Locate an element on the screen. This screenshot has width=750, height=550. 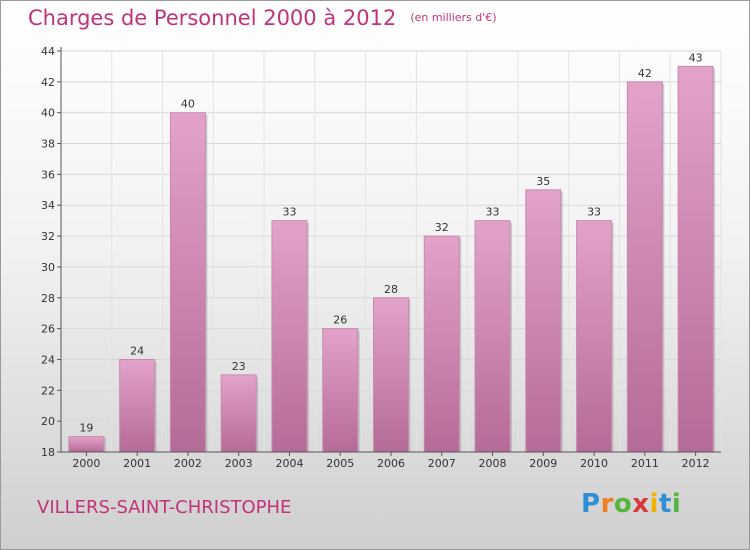
data-label: 42 is located at coordinates (645, 73).